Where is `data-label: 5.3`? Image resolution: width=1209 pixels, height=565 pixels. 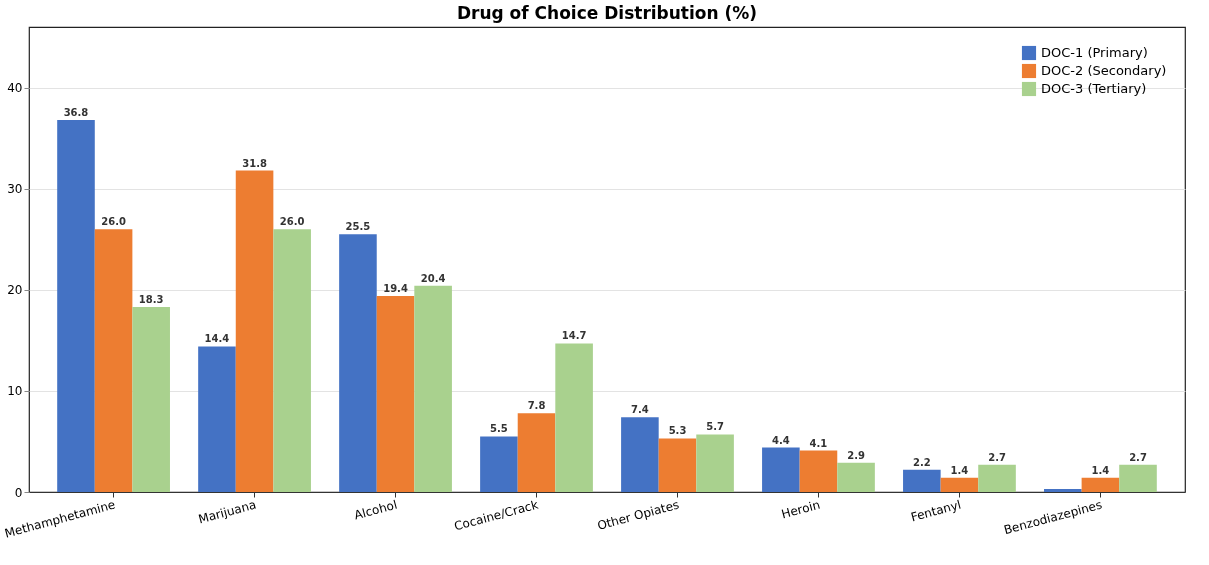 data-label: 5.3 is located at coordinates (677, 431).